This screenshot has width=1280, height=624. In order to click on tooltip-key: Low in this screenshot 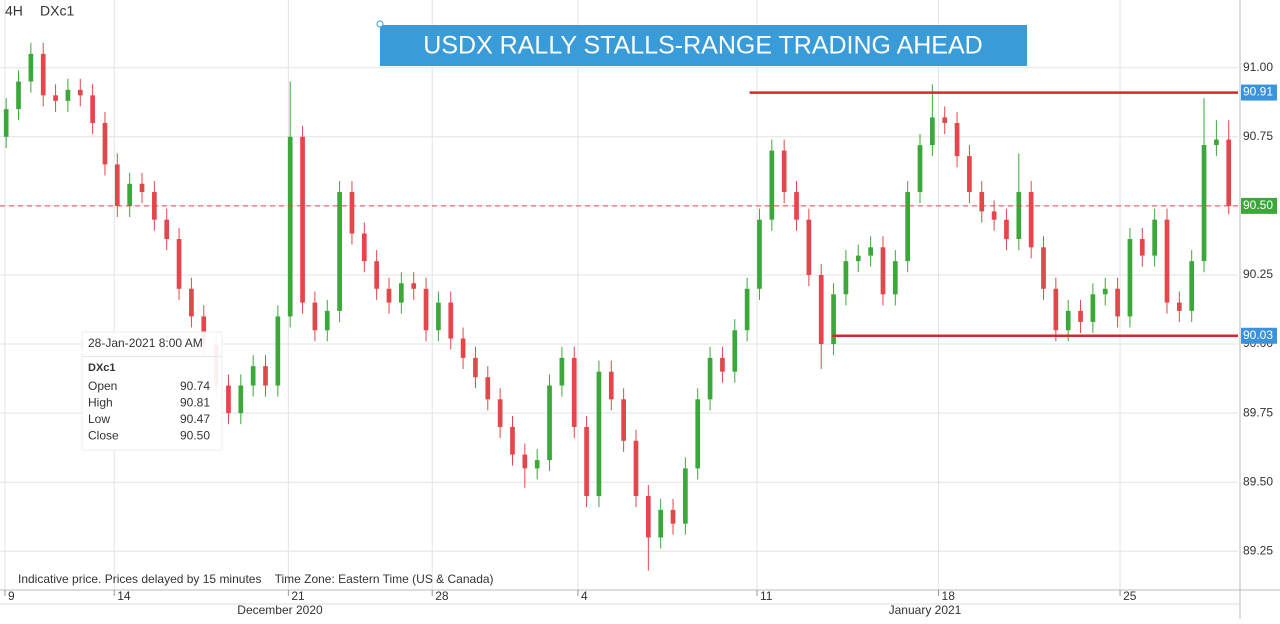, I will do `click(99, 419)`.